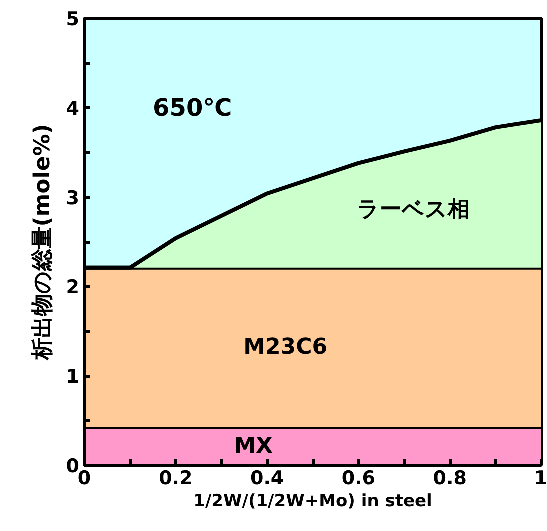  Describe the element at coordinates (540, 479) in the screenshot. I see `x-tick-label: 1` at that location.